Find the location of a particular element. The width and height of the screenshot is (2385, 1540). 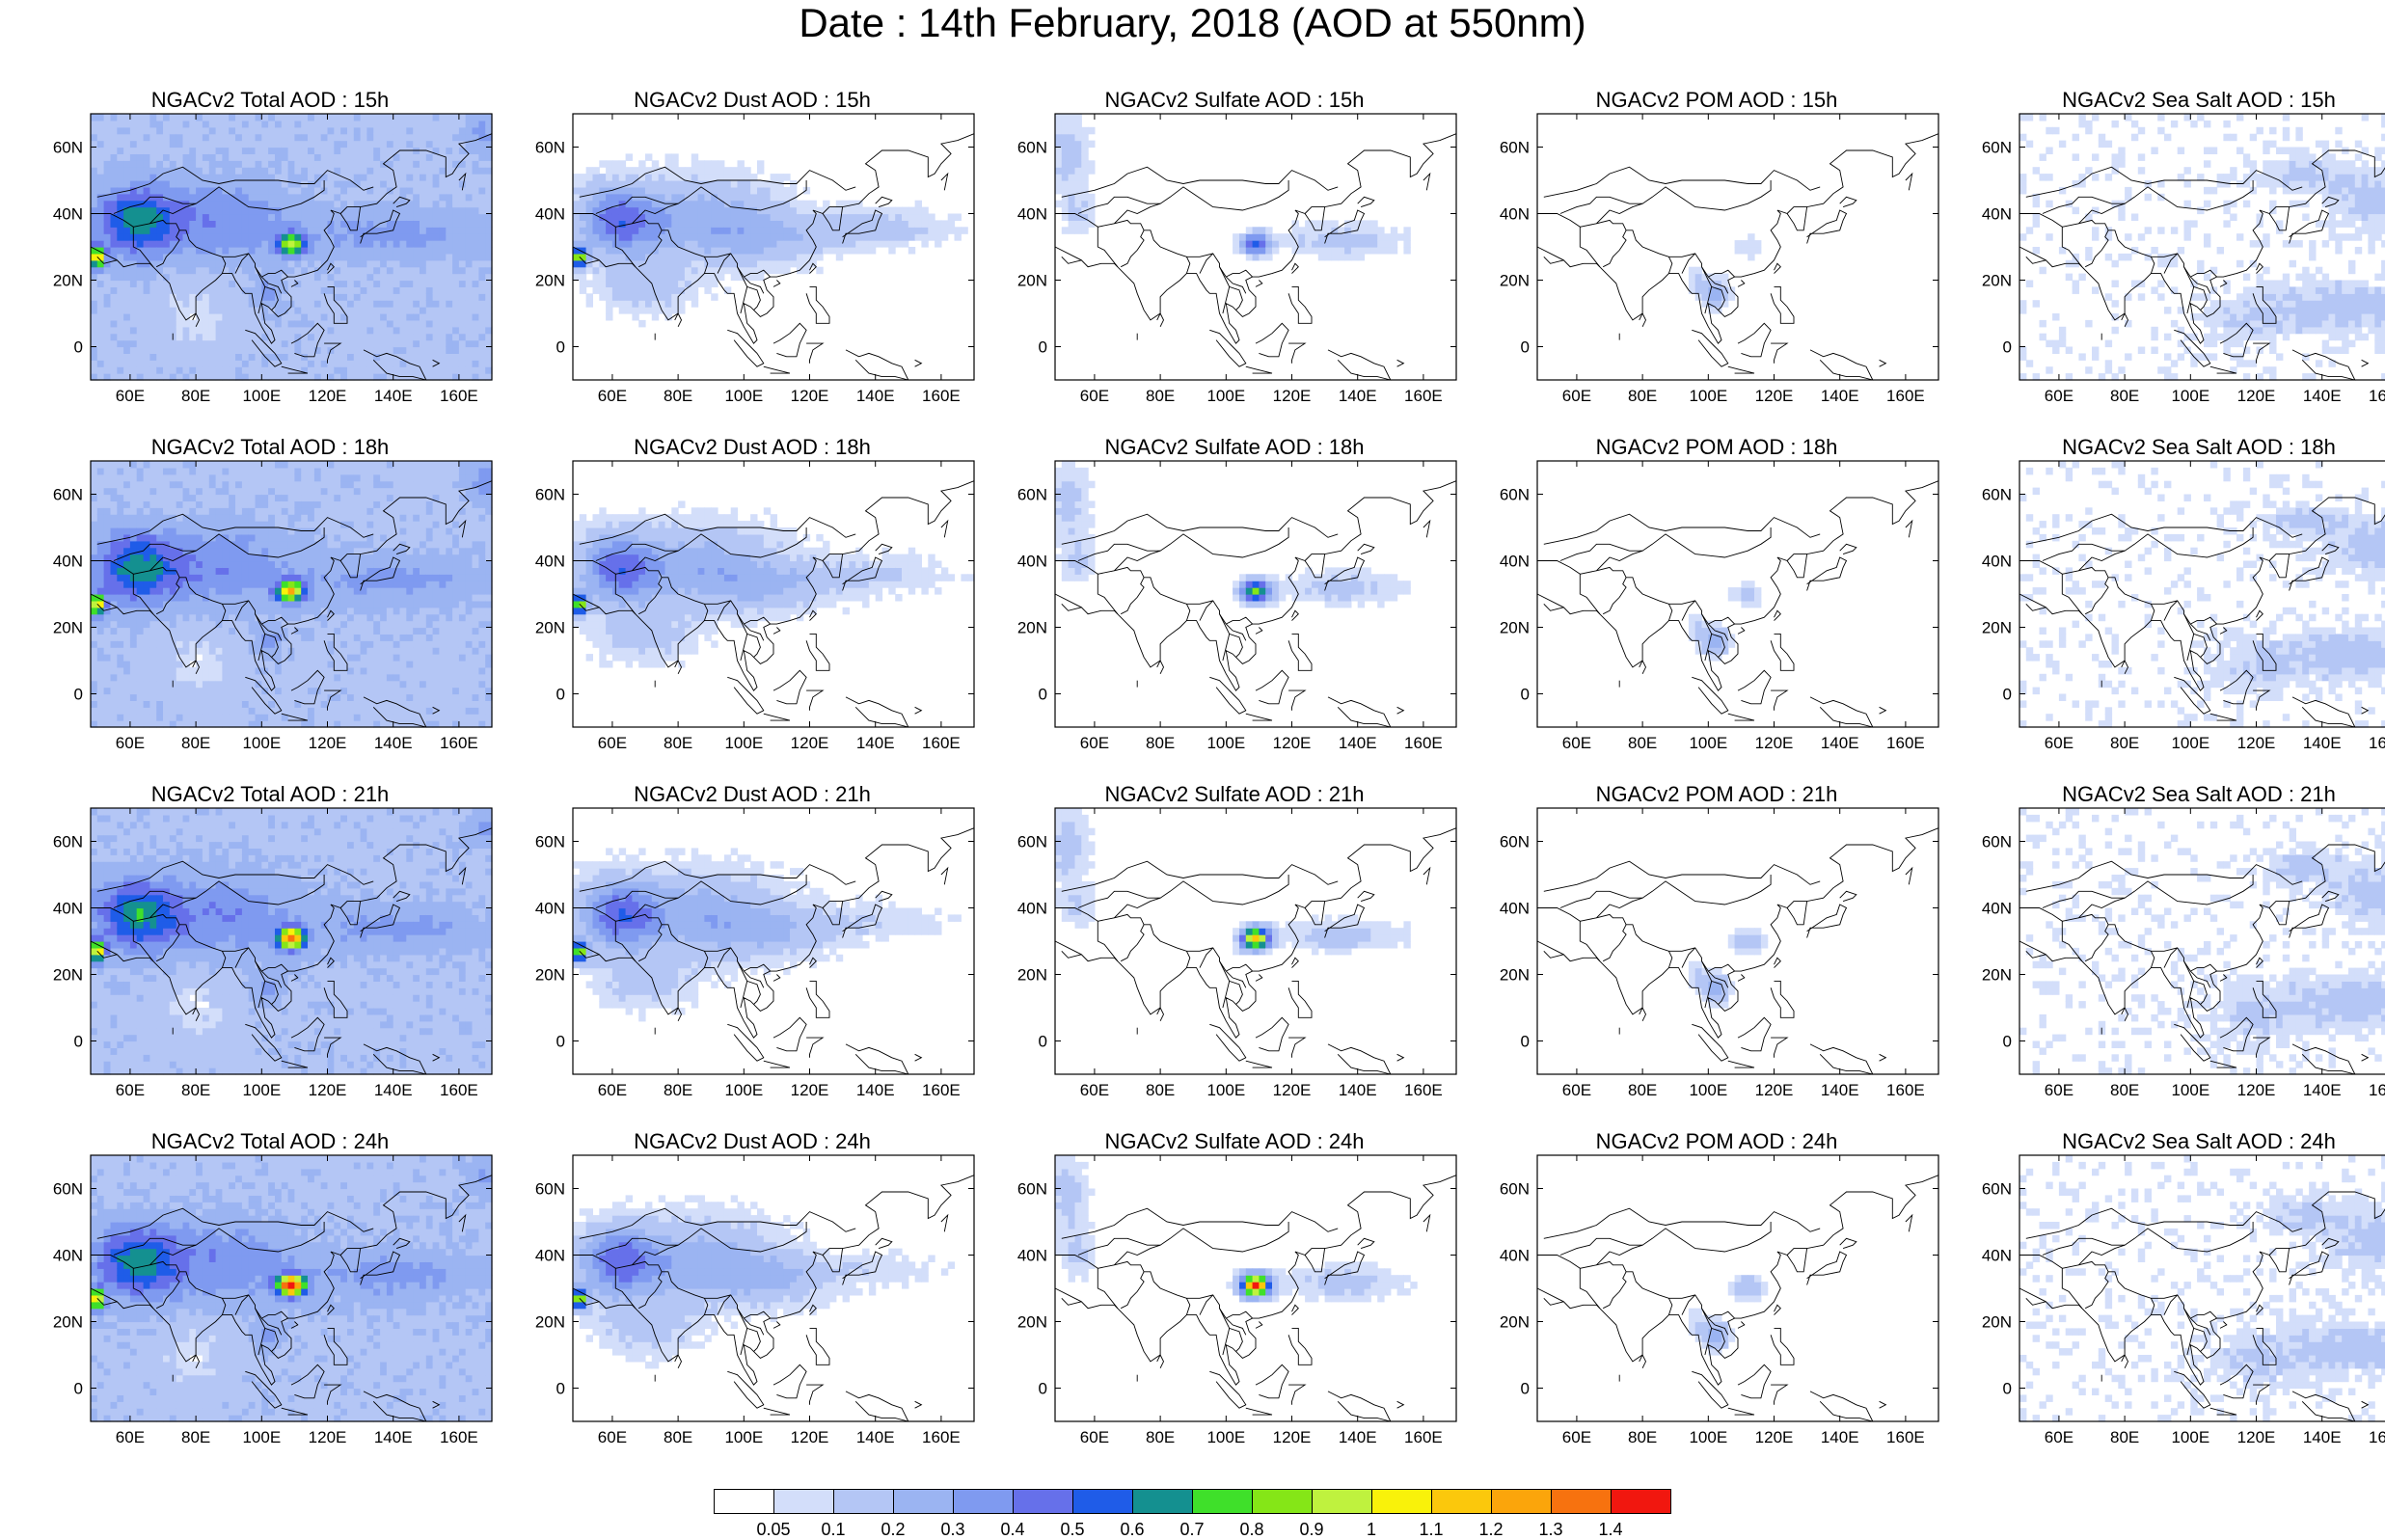

panel-title: NGACv2 Sea Salt AOD : 18h is located at coordinates (2181, 447).